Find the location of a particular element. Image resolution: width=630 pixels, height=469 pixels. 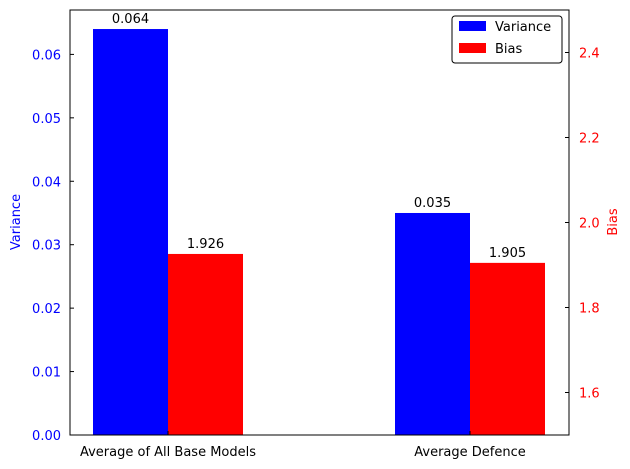

x-tick-label: Average Defence is located at coordinates (469, 452).